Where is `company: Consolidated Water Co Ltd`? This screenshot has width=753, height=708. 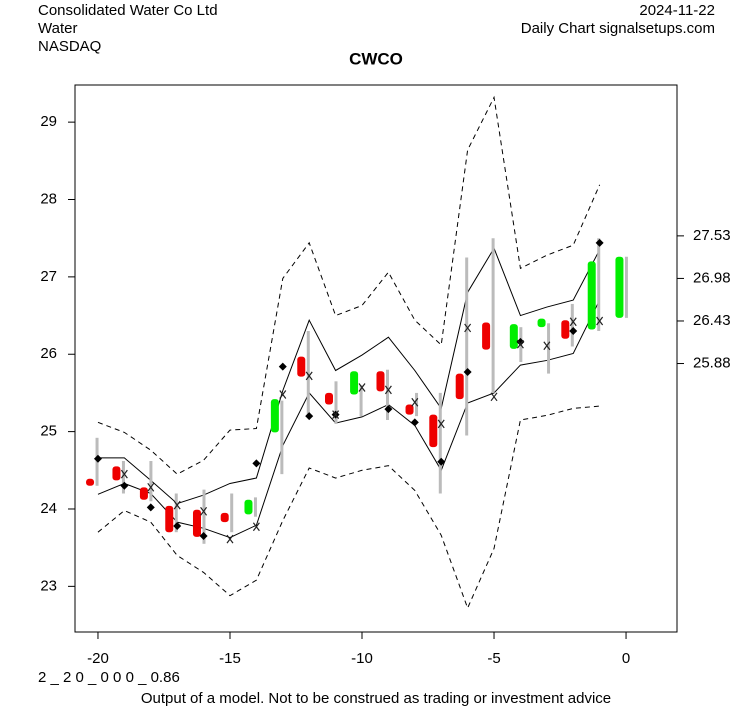 company: Consolidated Water Co Ltd is located at coordinates (128, 10).